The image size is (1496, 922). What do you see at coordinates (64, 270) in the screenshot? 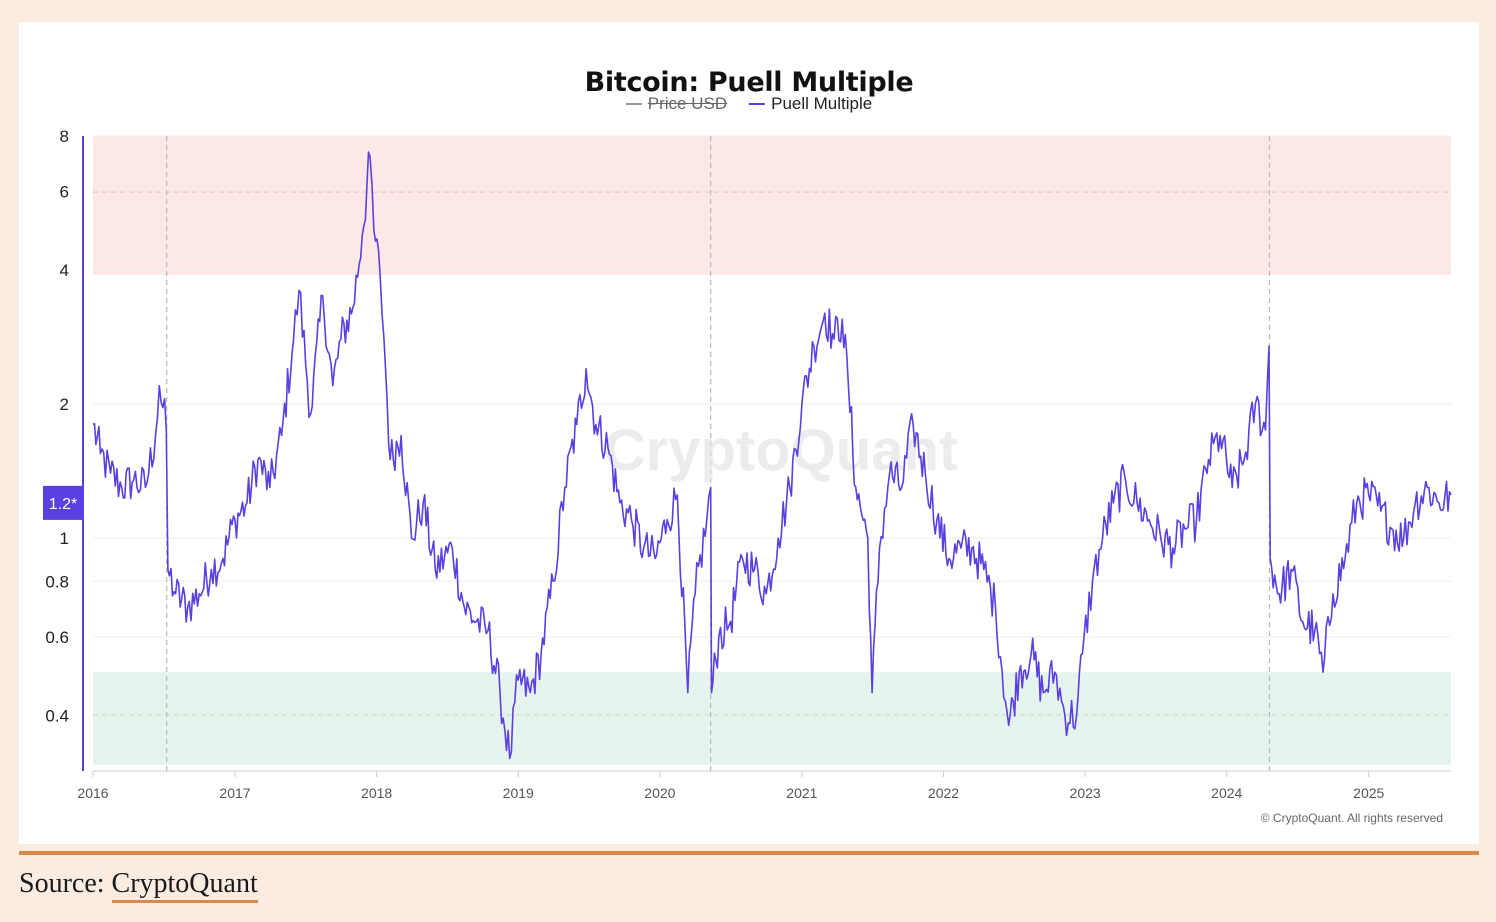
I see `y-tick-label: 4` at bounding box center [64, 270].